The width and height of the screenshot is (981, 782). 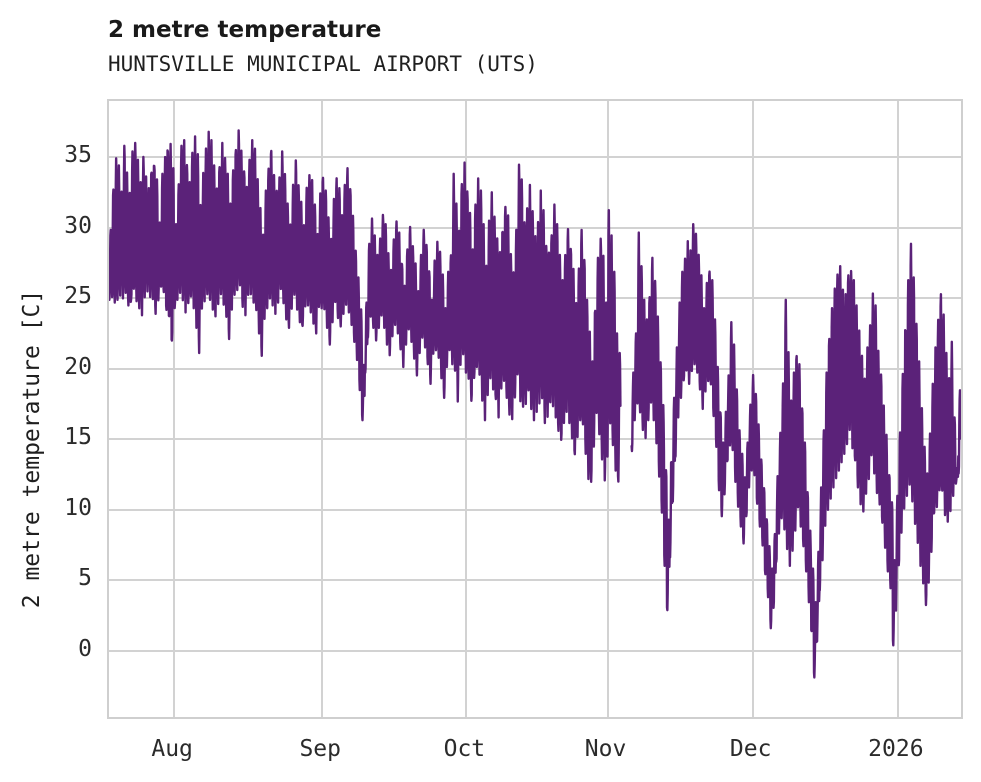 I want to click on x-tick-label: Dec, so click(x=750, y=749).